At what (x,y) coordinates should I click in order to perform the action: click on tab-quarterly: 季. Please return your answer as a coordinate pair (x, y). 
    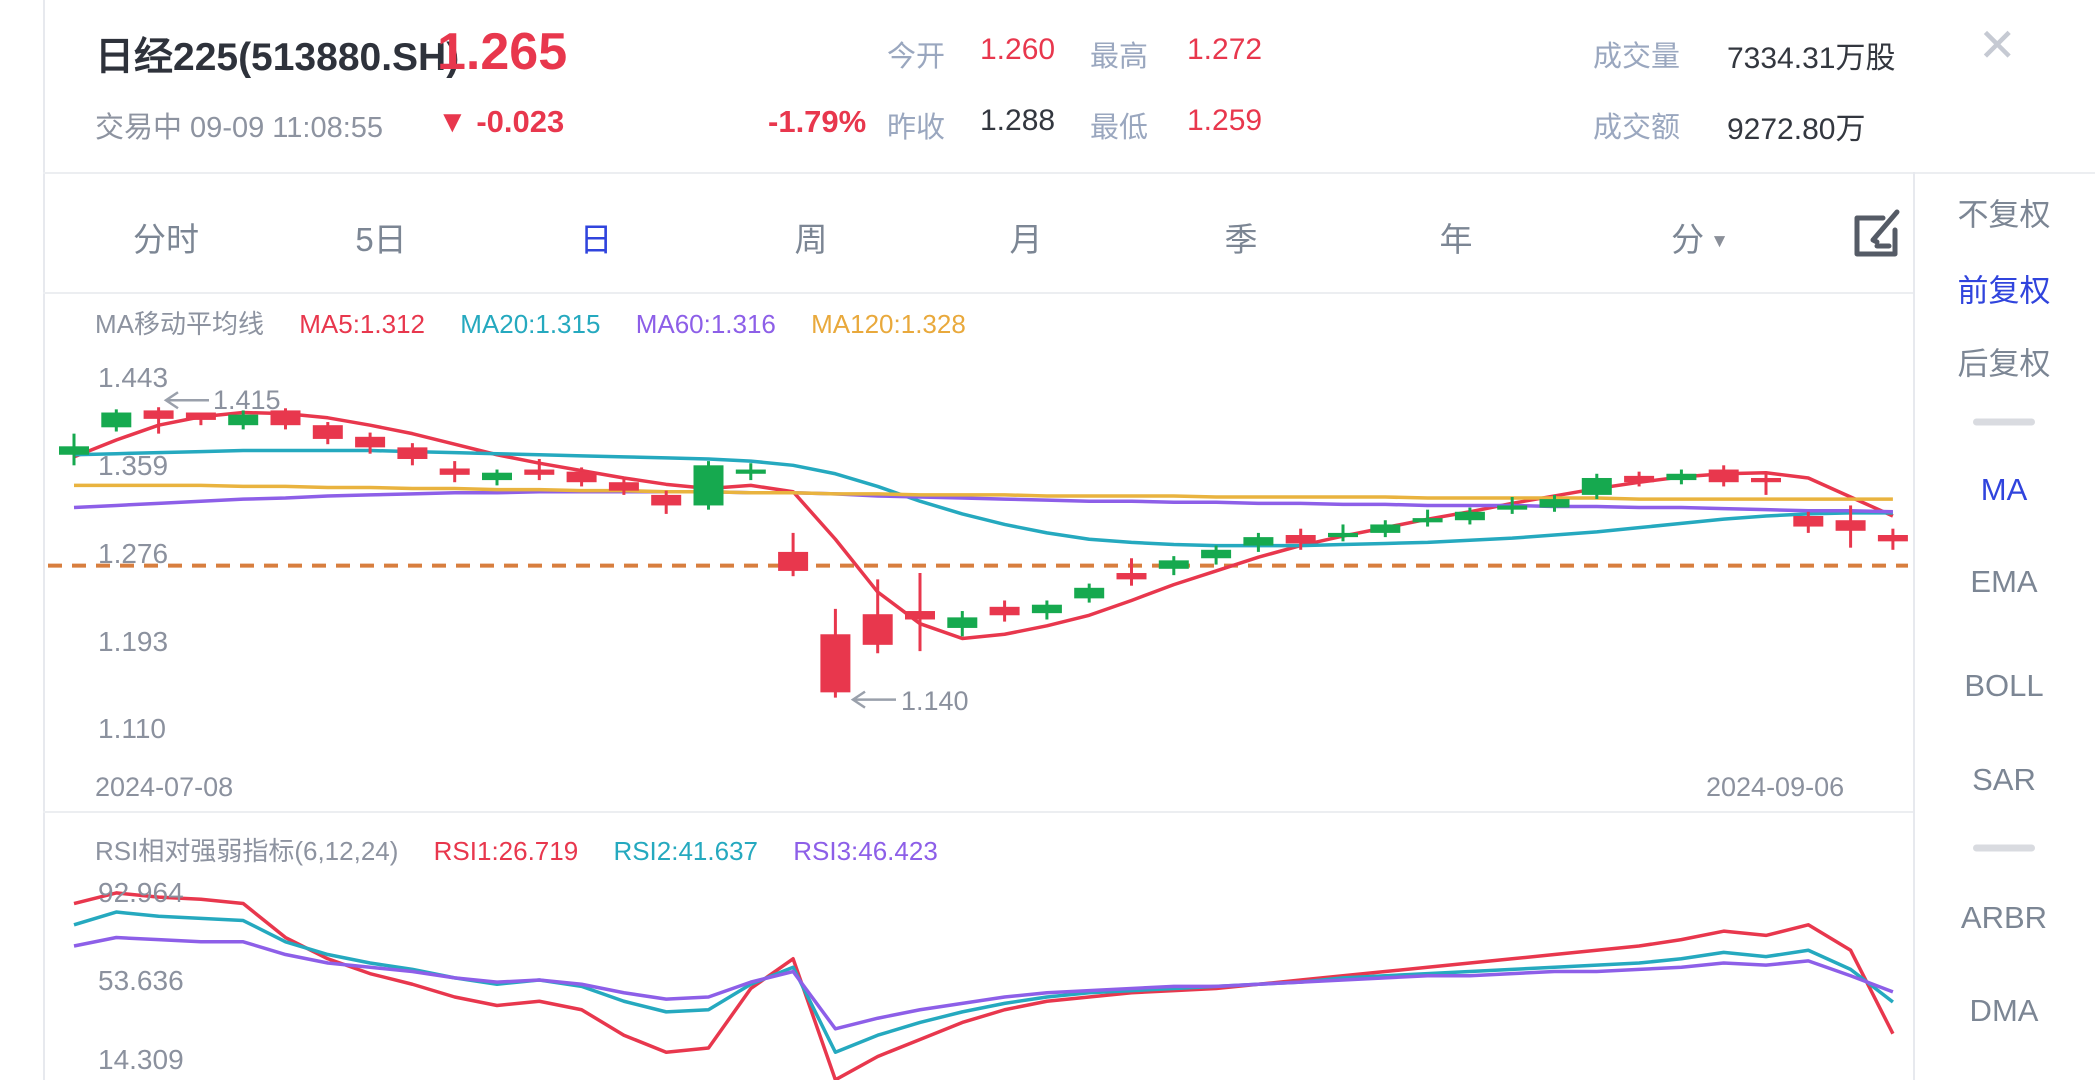
    Looking at the image, I should click on (1241, 239).